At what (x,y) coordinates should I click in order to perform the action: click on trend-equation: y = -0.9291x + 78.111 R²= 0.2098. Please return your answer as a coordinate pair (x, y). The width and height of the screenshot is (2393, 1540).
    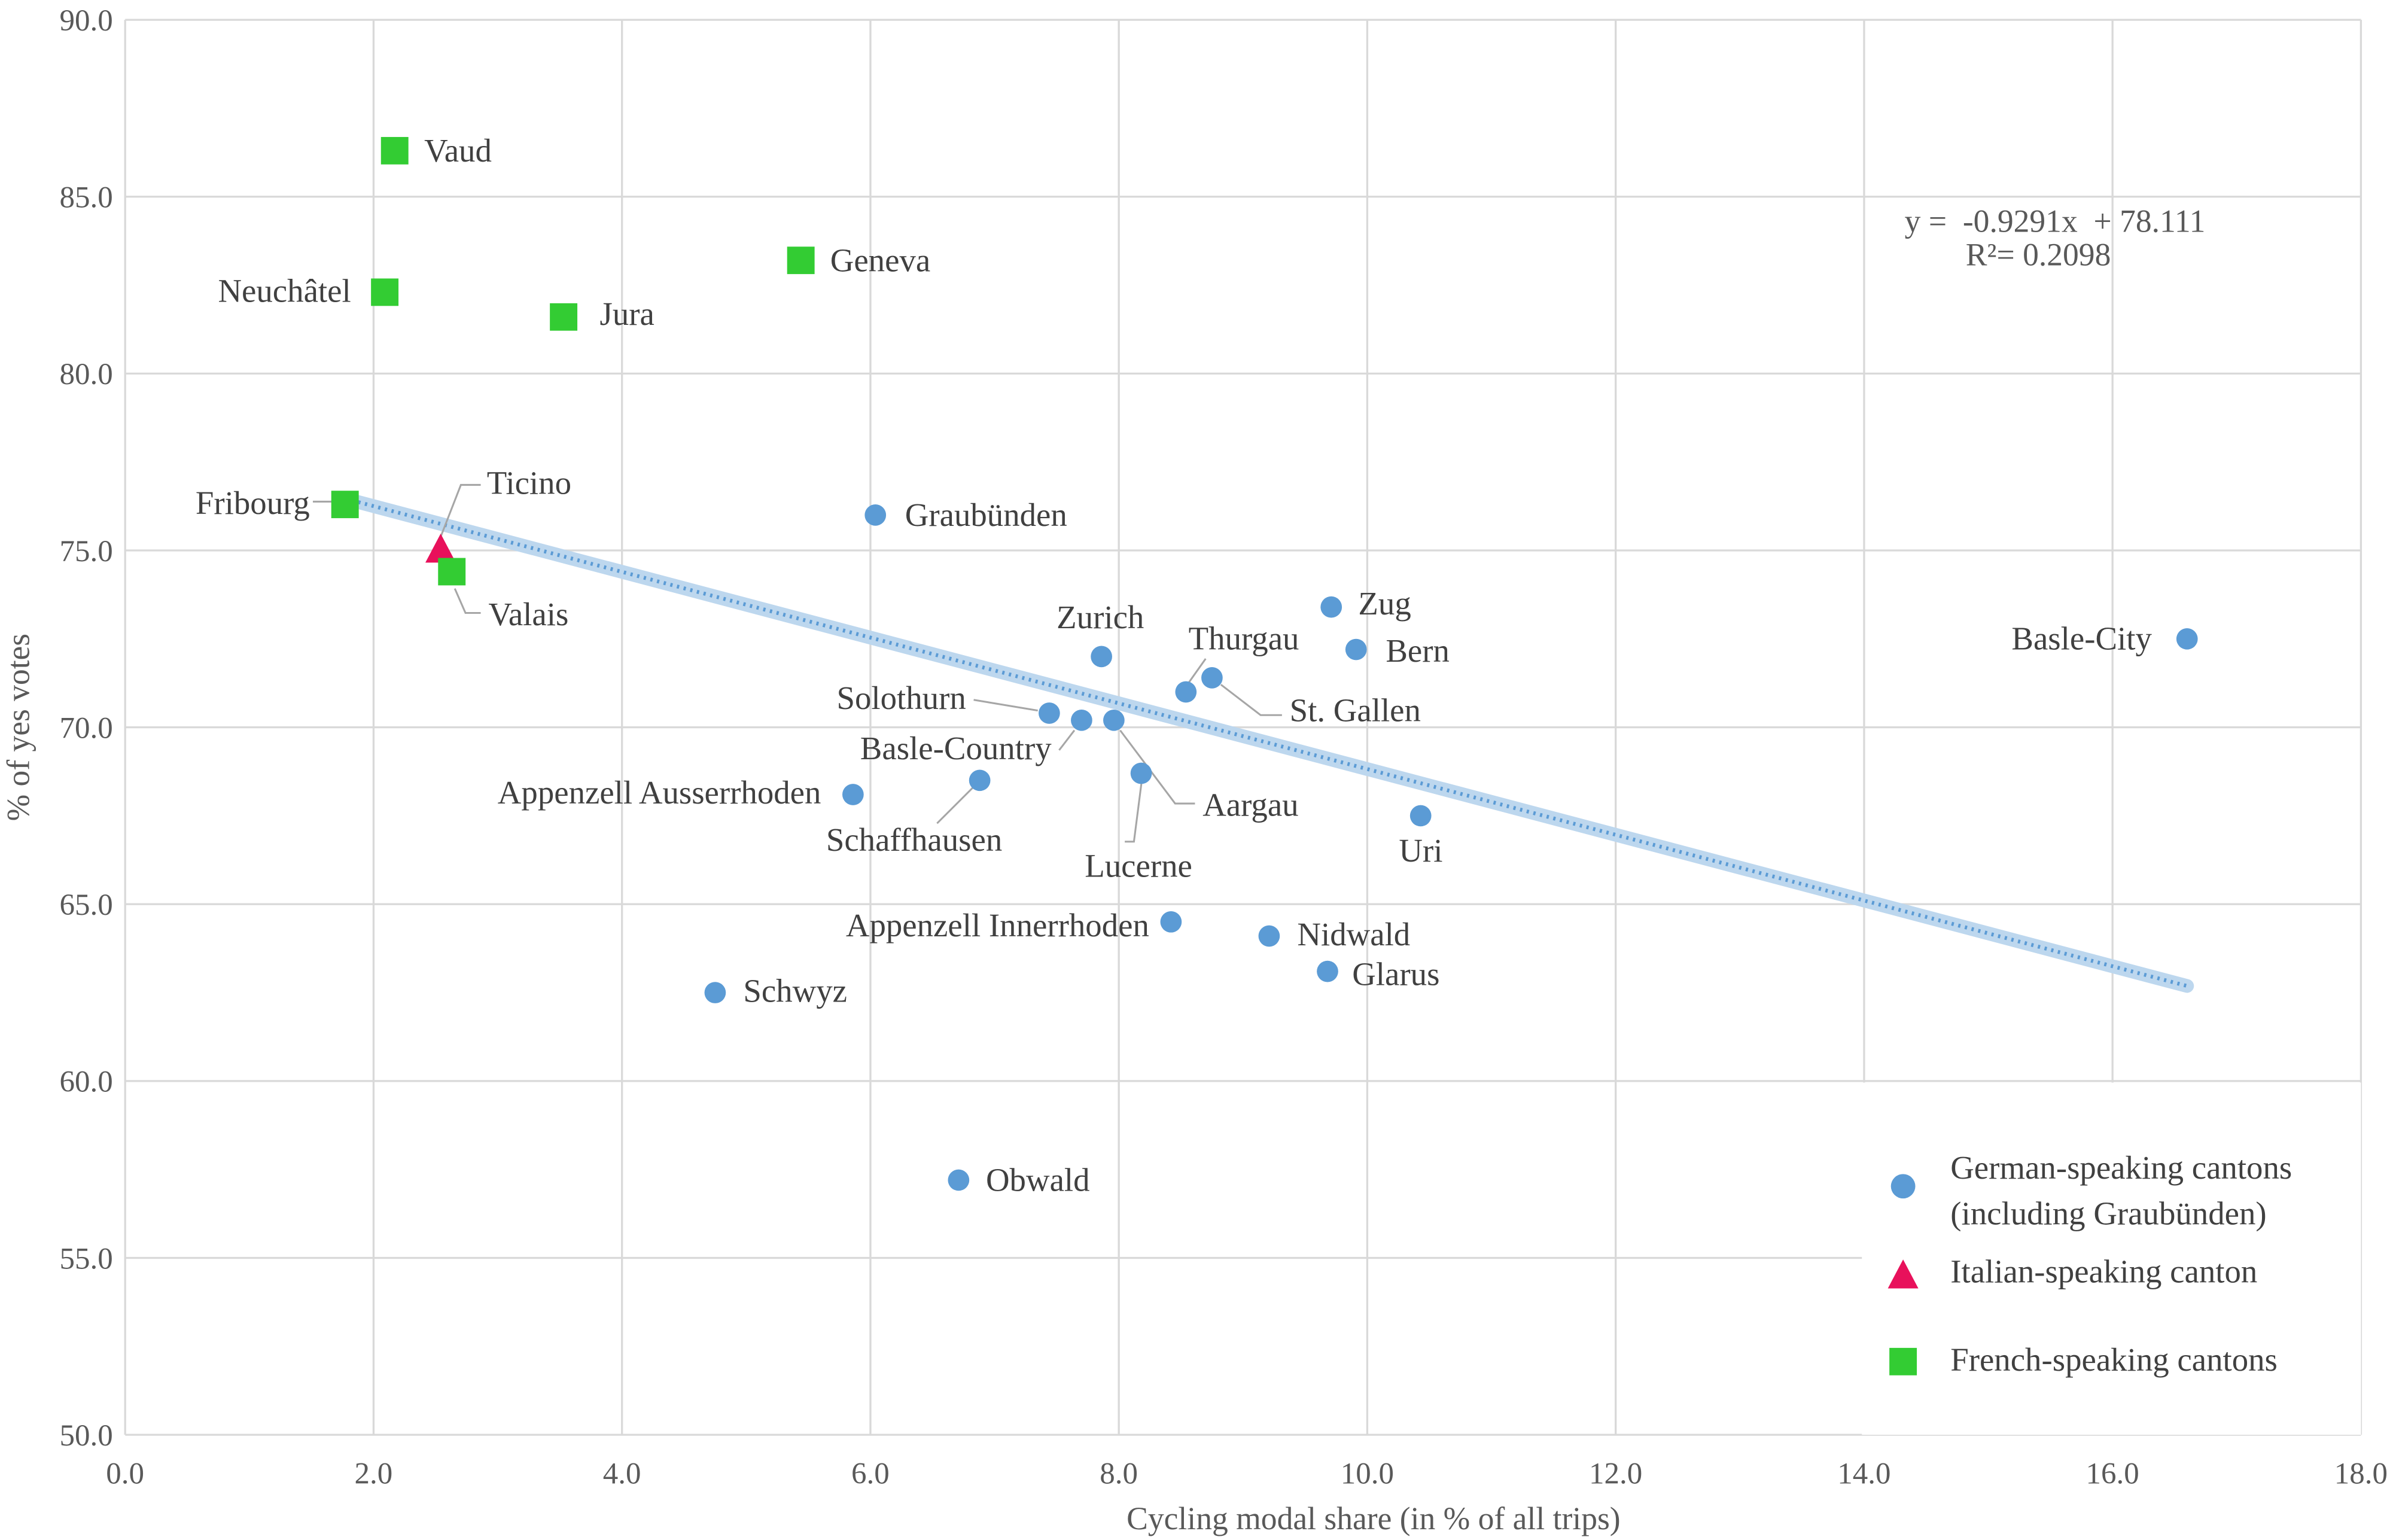
    Looking at the image, I should click on (2055, 237).